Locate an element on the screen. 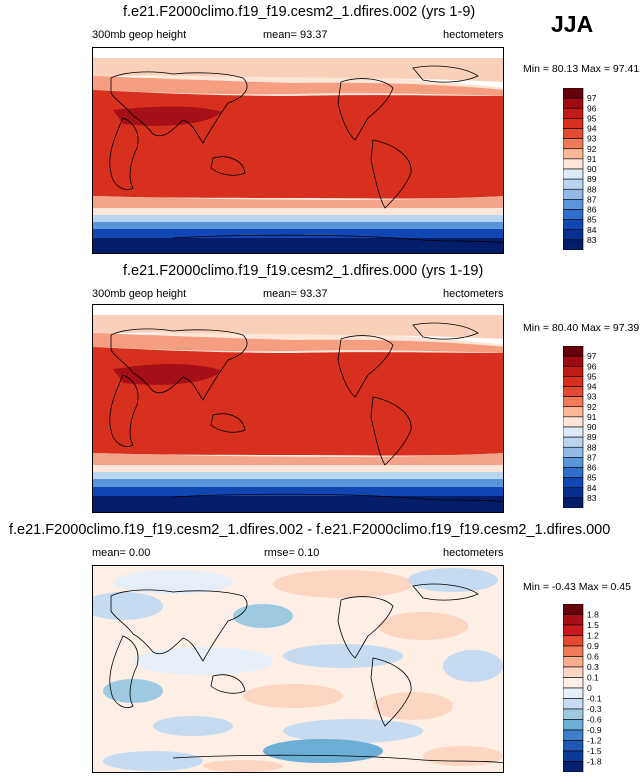 The height and width of the screenshot is (779, 644). colorbar-1-label-5: 92 is located at coordinates (592, 149).